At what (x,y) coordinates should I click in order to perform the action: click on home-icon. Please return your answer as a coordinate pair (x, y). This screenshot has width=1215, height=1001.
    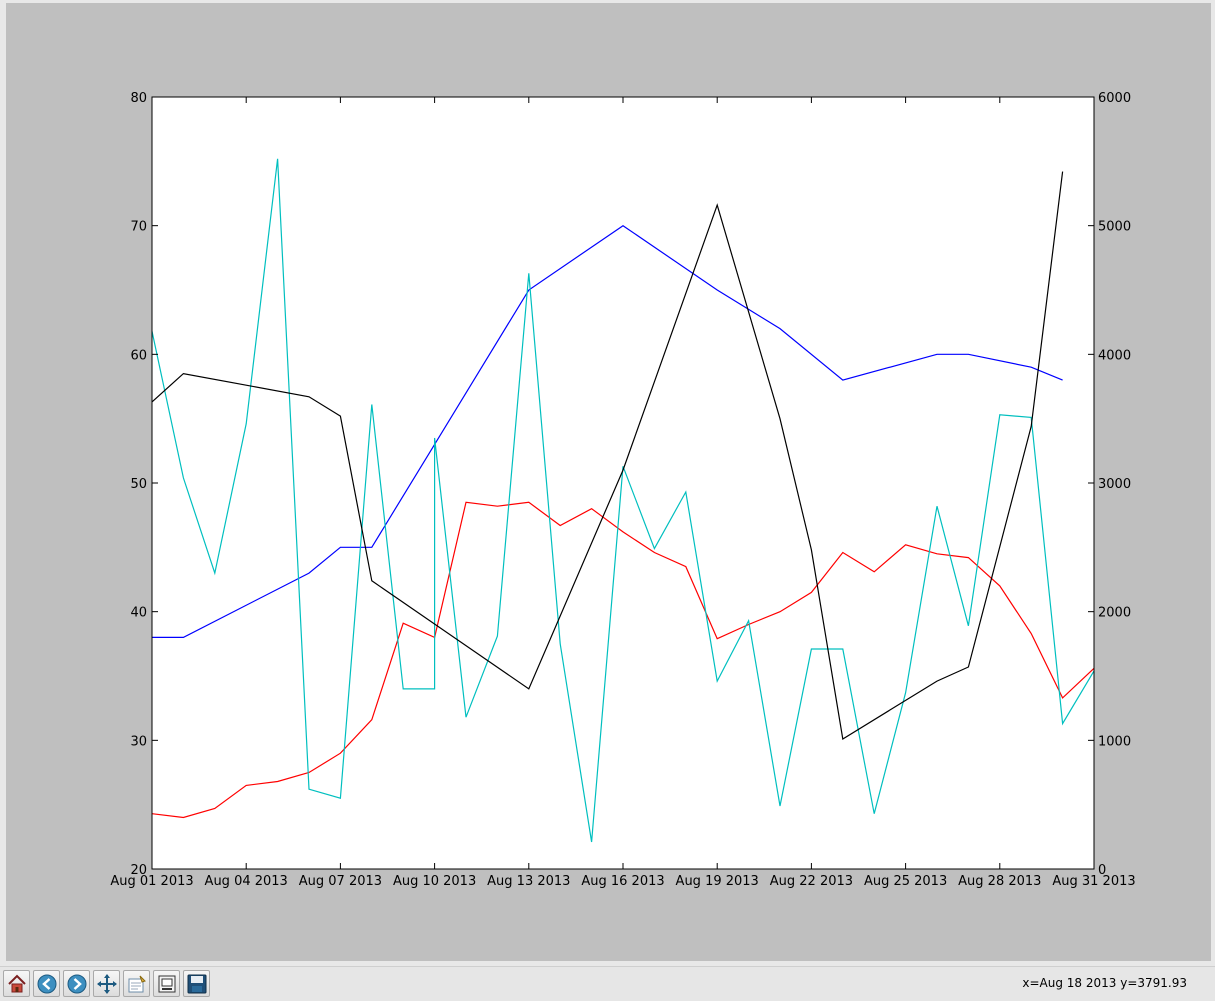
    Looking at the image, I should click on (17, 983).